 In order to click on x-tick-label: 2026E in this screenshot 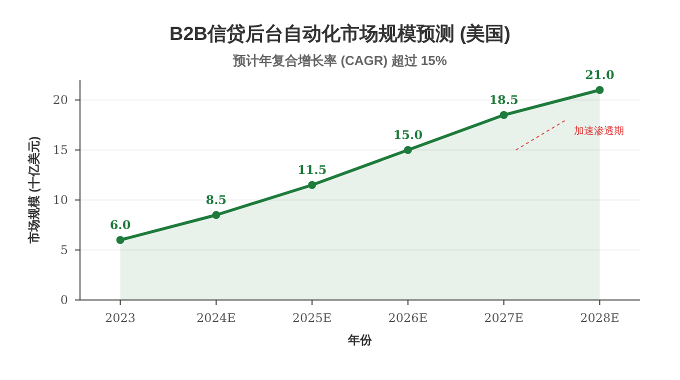, I will do `click(408, 318)`.